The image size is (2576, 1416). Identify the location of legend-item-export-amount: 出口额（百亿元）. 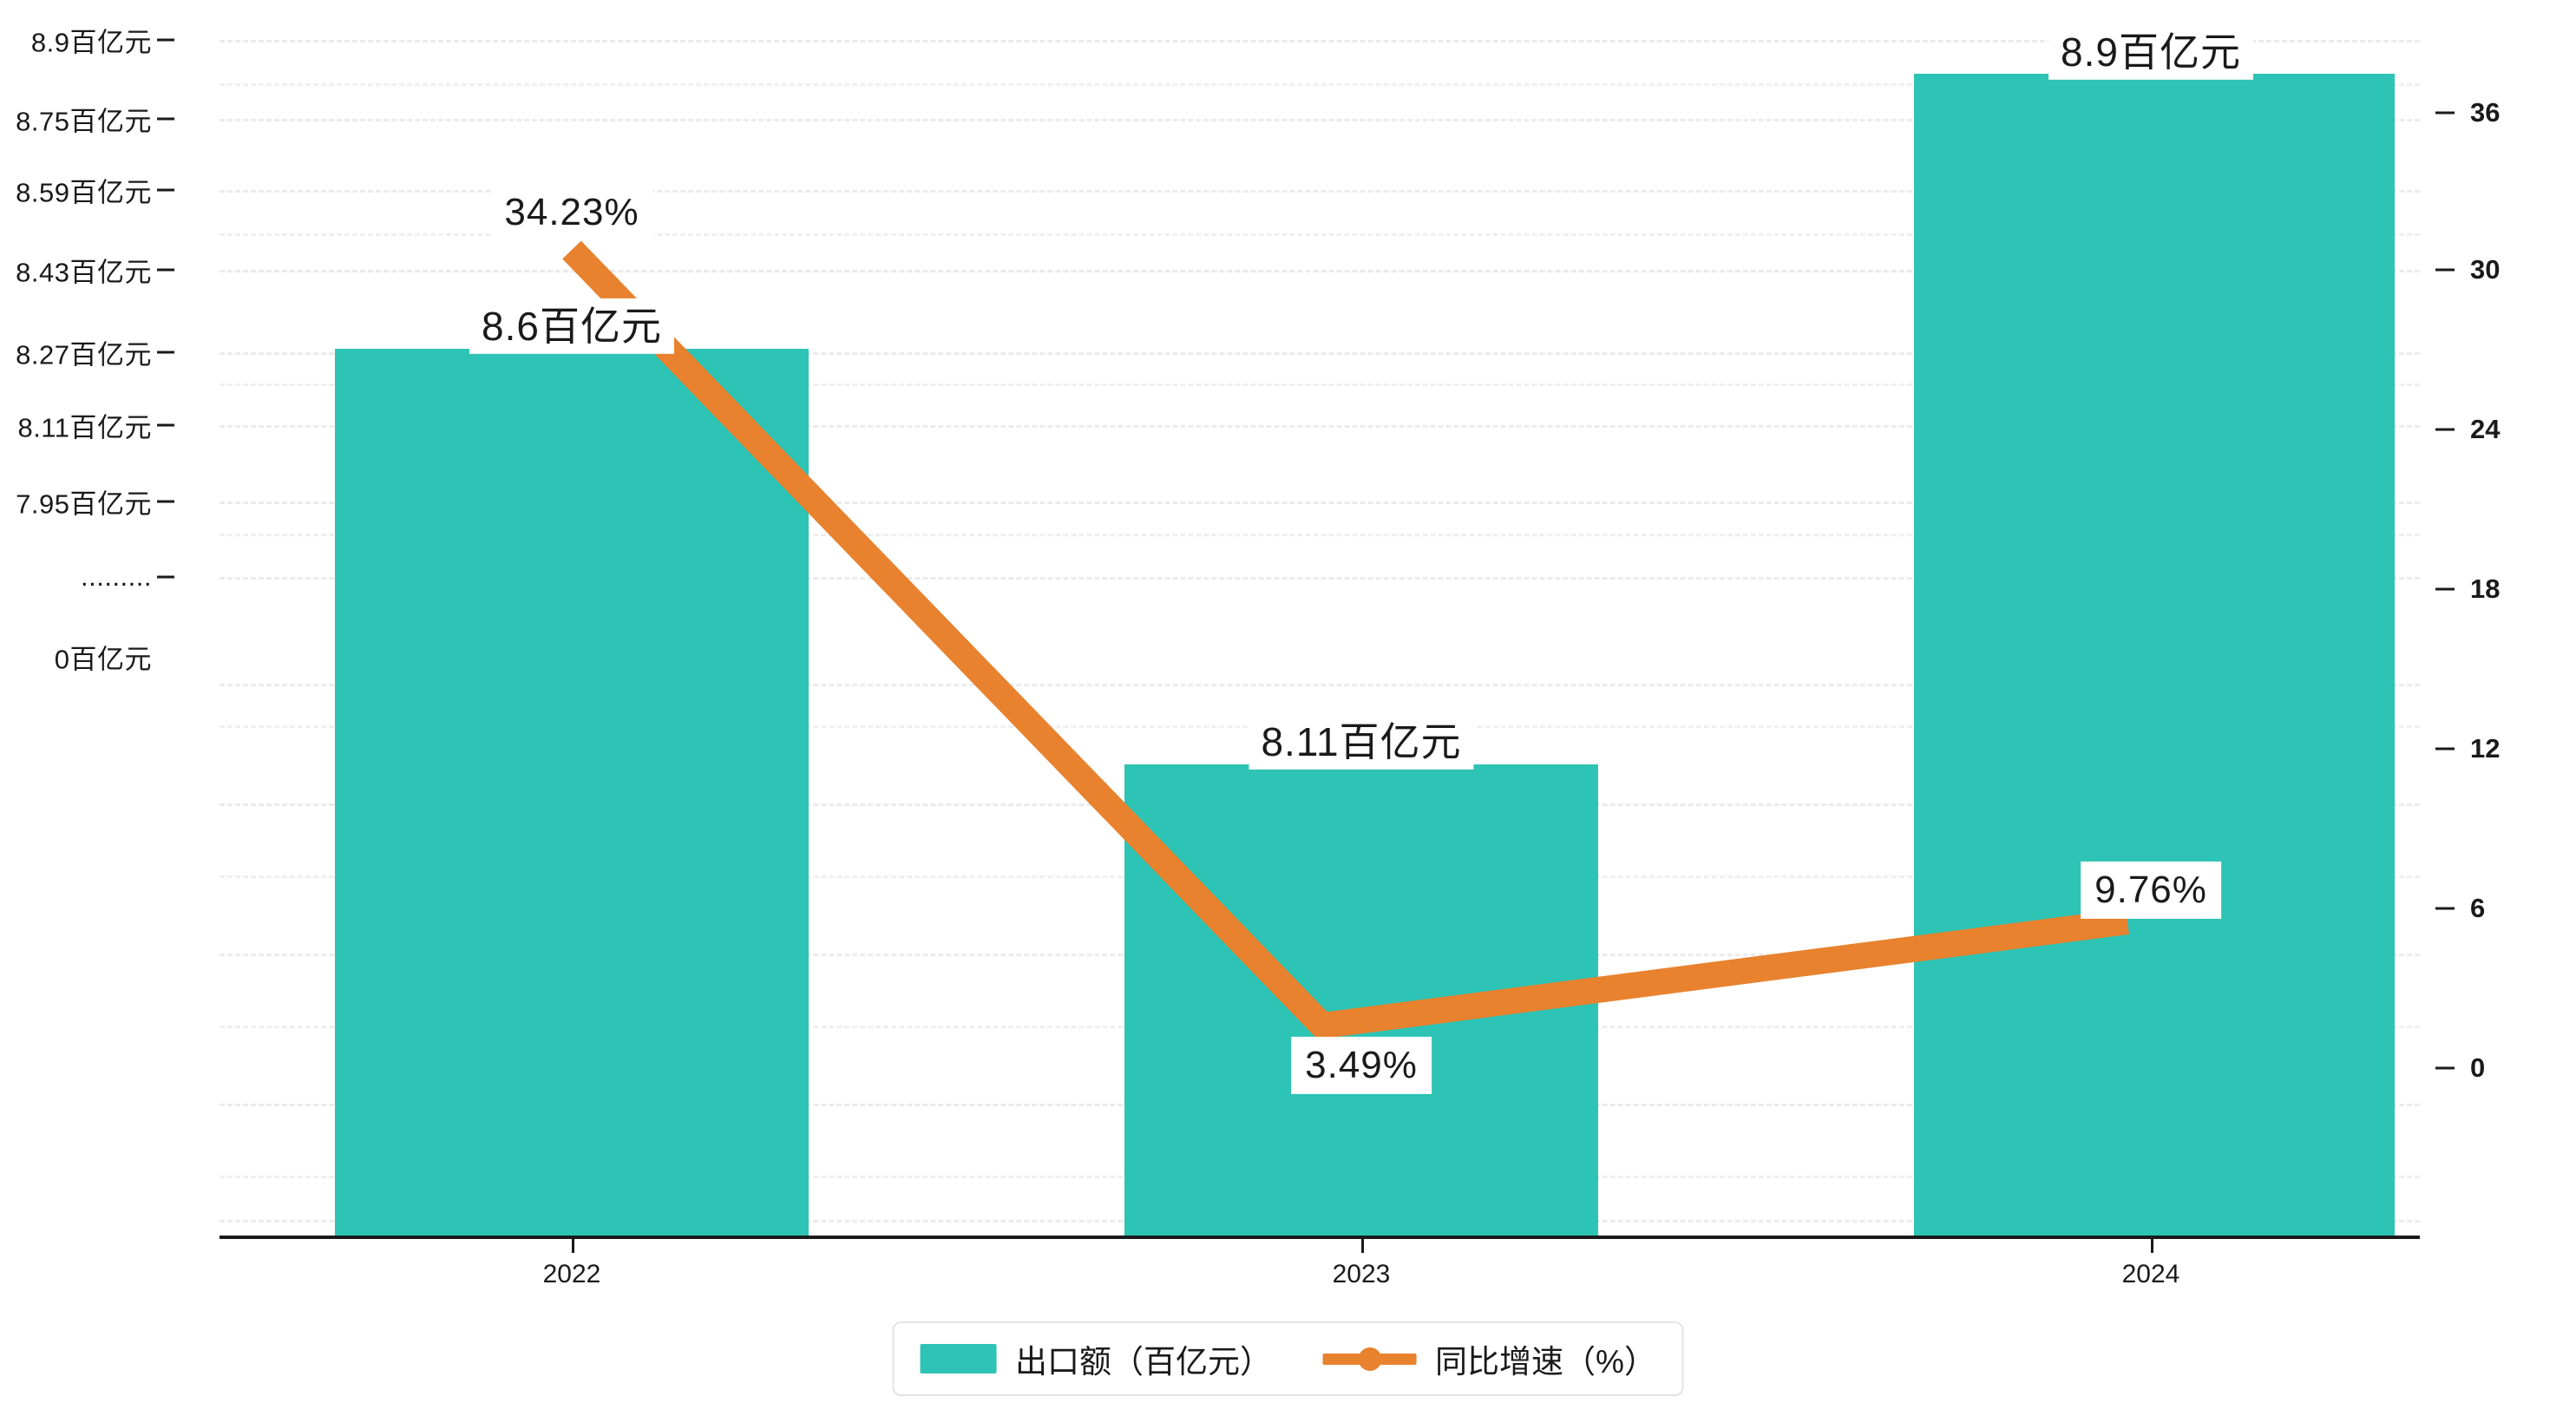
(1096, 1359).